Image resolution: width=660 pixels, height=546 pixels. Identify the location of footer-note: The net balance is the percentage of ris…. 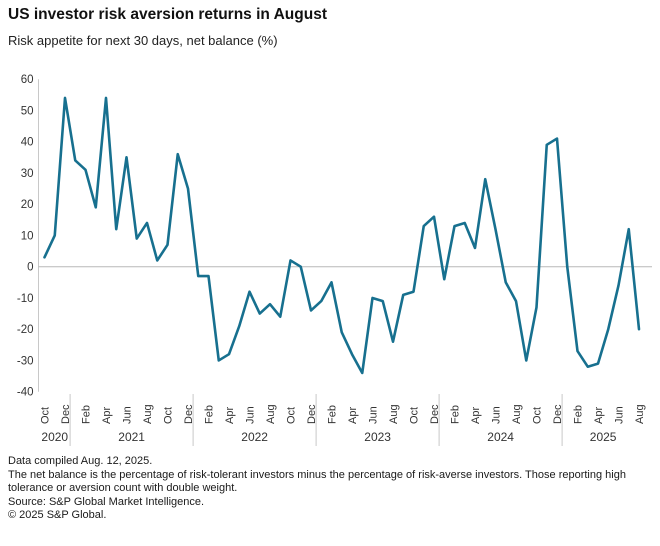
(317, 481).